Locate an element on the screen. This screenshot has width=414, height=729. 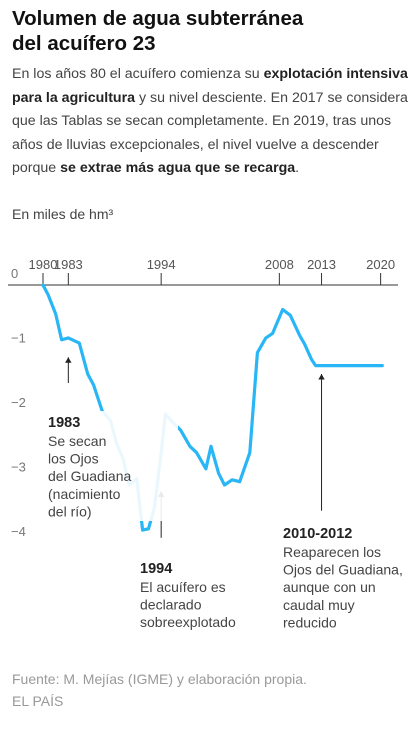
units-label: En miles de hm³ is located at coordinates (63, 214).